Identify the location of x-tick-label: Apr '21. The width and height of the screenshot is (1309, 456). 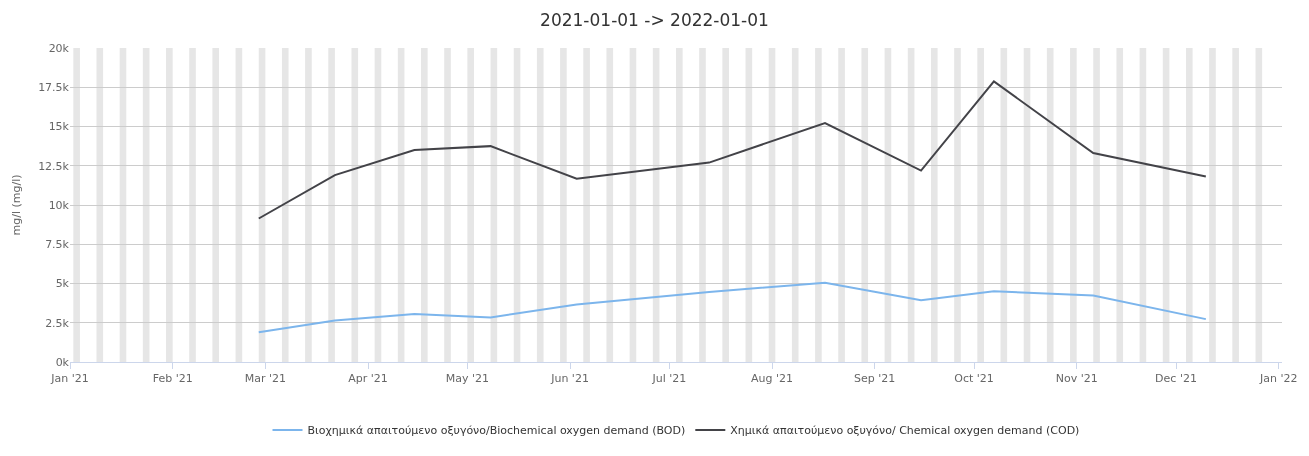
(368, 379).